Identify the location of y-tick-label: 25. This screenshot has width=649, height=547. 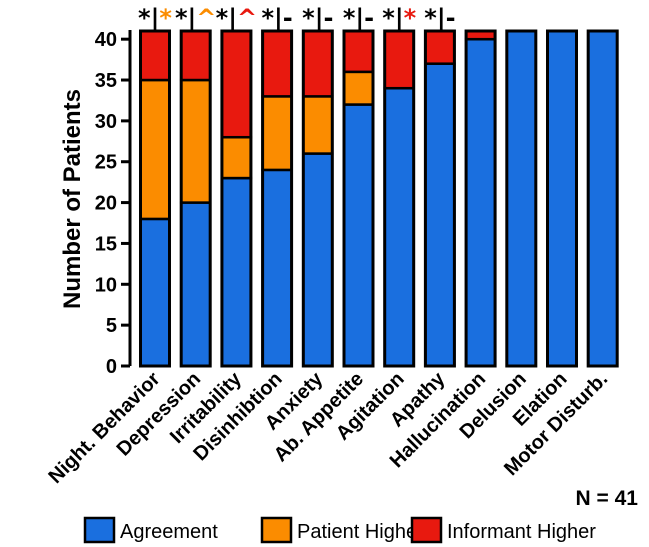
(106, 163).